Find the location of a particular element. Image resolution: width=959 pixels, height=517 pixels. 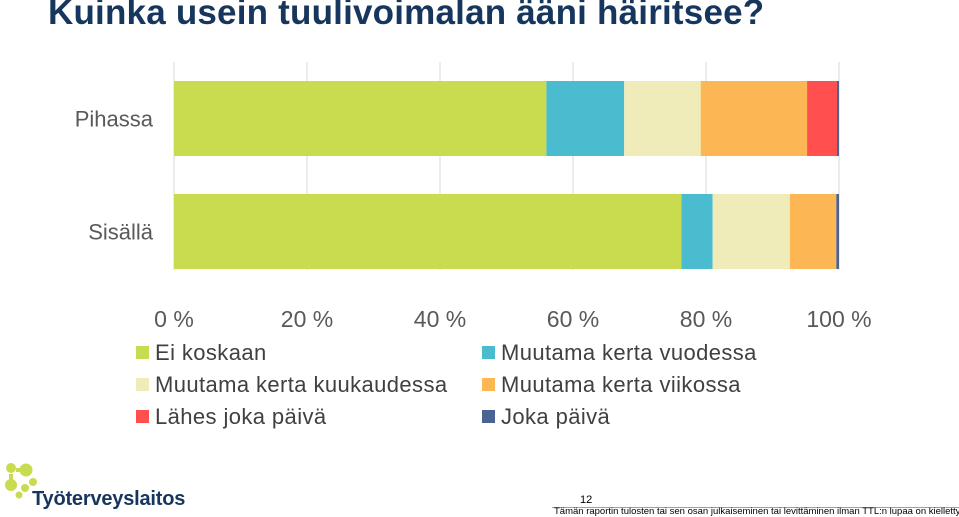

ttl-logo: Työterveyslaitos is located at coordinates (93, 487).